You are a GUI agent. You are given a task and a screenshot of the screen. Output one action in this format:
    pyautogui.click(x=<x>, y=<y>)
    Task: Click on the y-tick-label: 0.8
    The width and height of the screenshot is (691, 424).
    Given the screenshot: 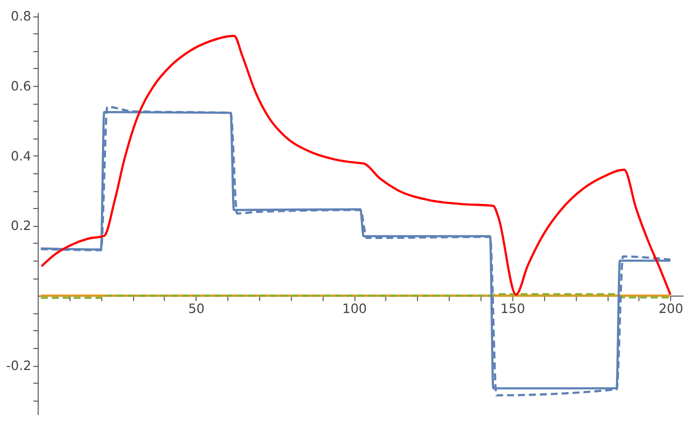 What is the action you would take?
    pyautogui.click(x=21, y=16)
    